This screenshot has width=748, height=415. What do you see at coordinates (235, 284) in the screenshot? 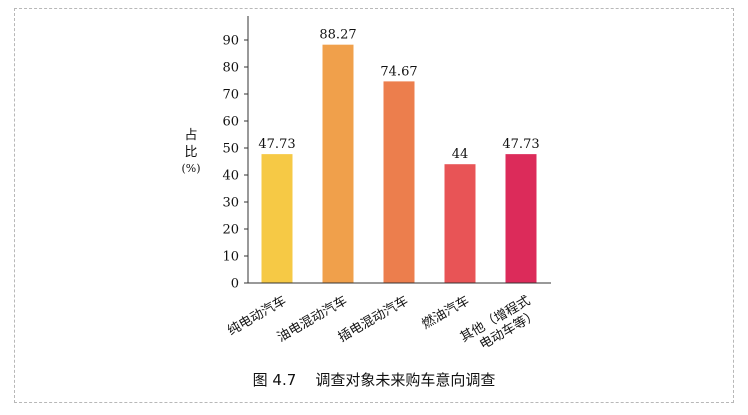
I see `y-tick-label: 0` at bounding box center [235, 284].